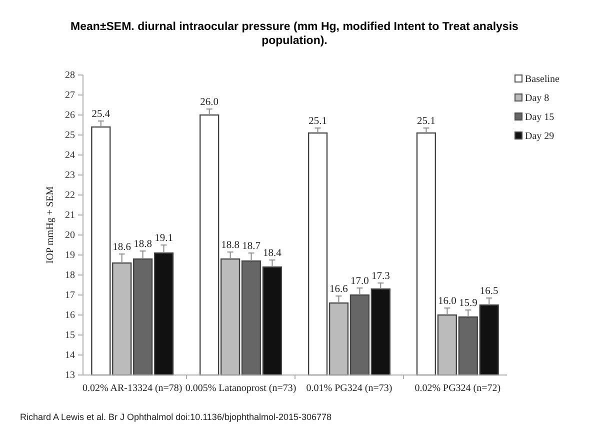 The image size is (589, 446). Describe the element at coordinates (537, 98) in the screenshot. I see `legend-label: Day 8` at that location.